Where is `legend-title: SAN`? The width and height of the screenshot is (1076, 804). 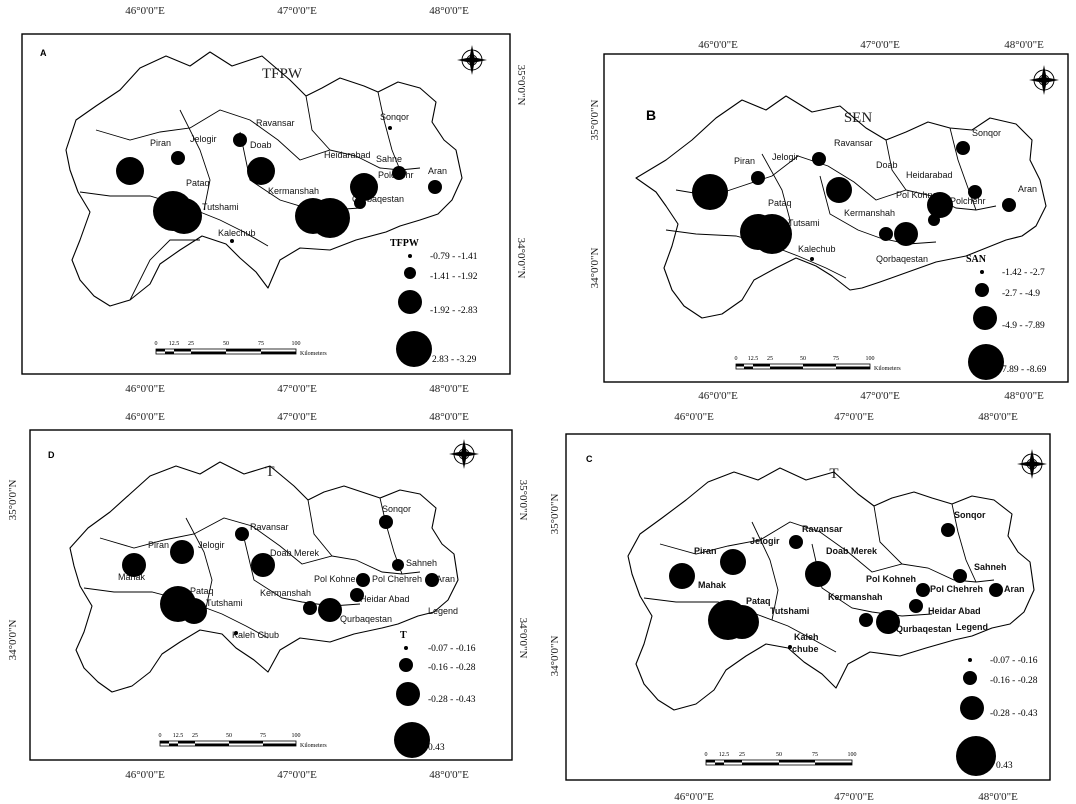 legend-title: SAN is located at coordinates (976, 259).